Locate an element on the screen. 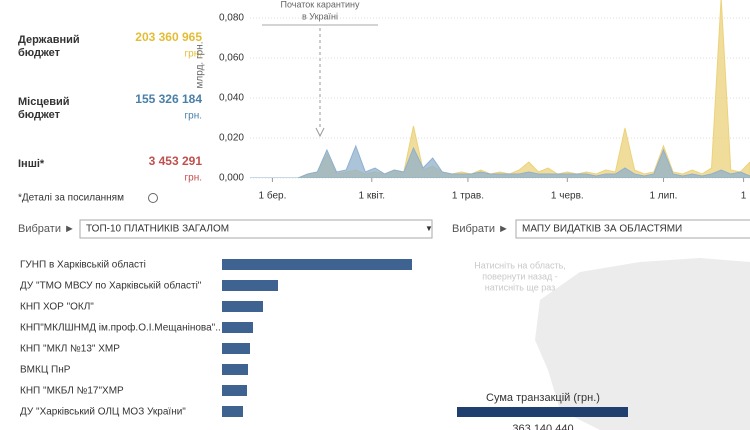 The height and width of the screenshot is (430, 750). x-tick-label: 1 бер. is located at coordinates (273, 196).